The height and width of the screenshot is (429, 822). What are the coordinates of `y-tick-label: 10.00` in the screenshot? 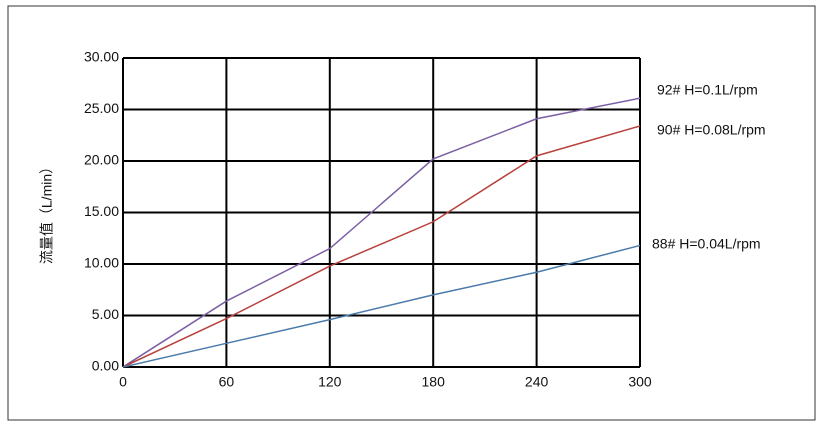 It's located at (101, 263).